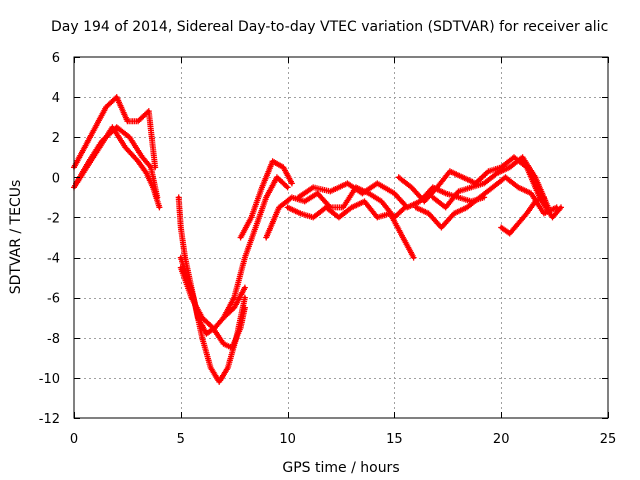  I want to click on y-axis-label: SDTVAR / TECUs, so click(16, 237).